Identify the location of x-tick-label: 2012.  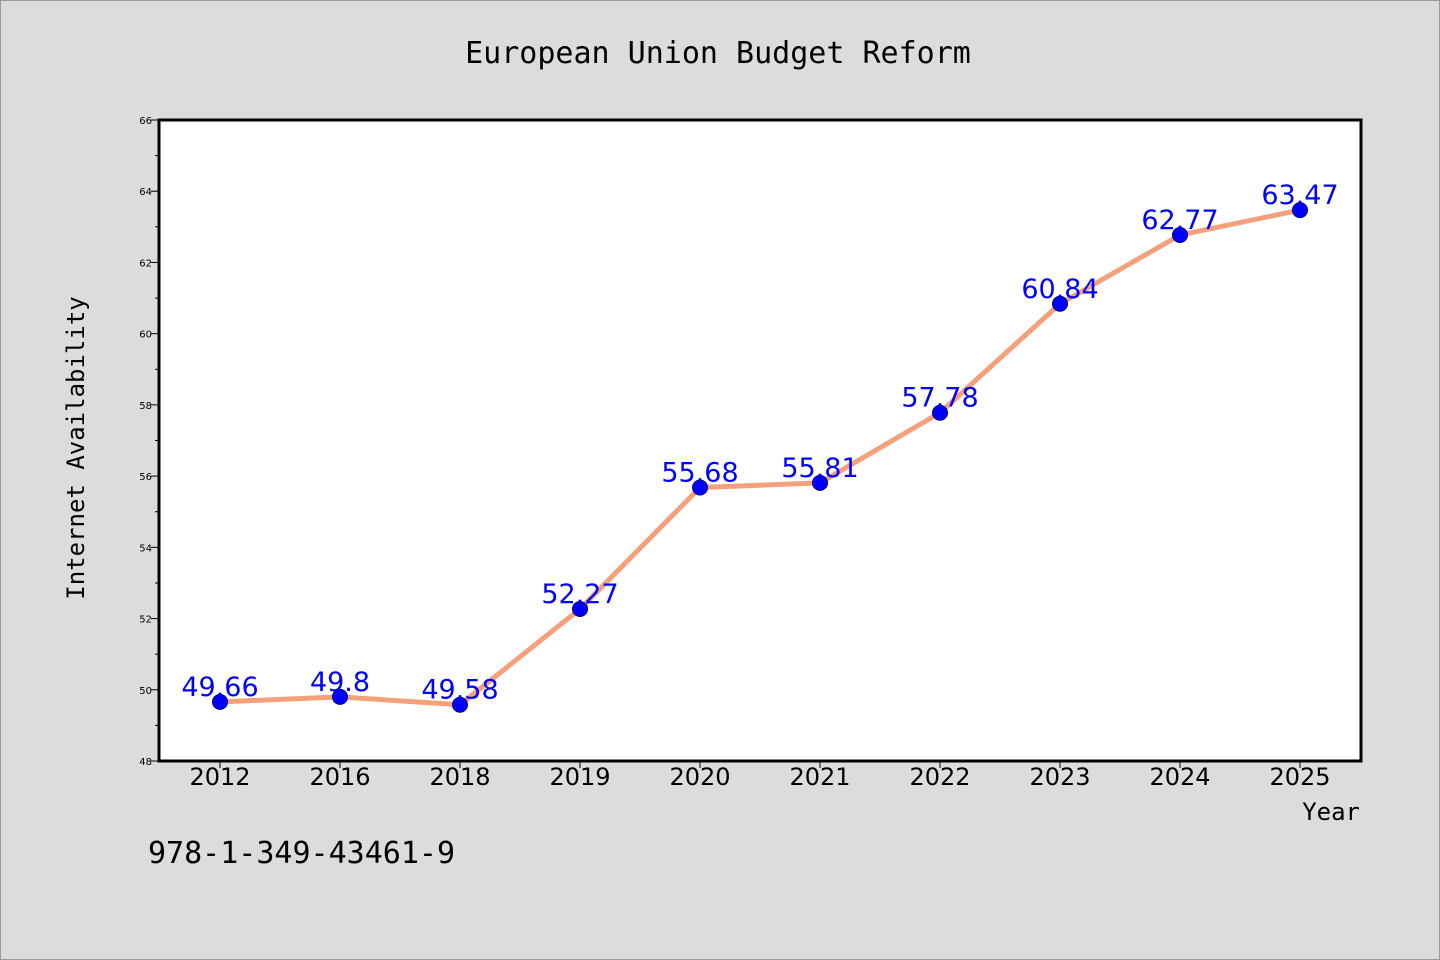
(219, 777).